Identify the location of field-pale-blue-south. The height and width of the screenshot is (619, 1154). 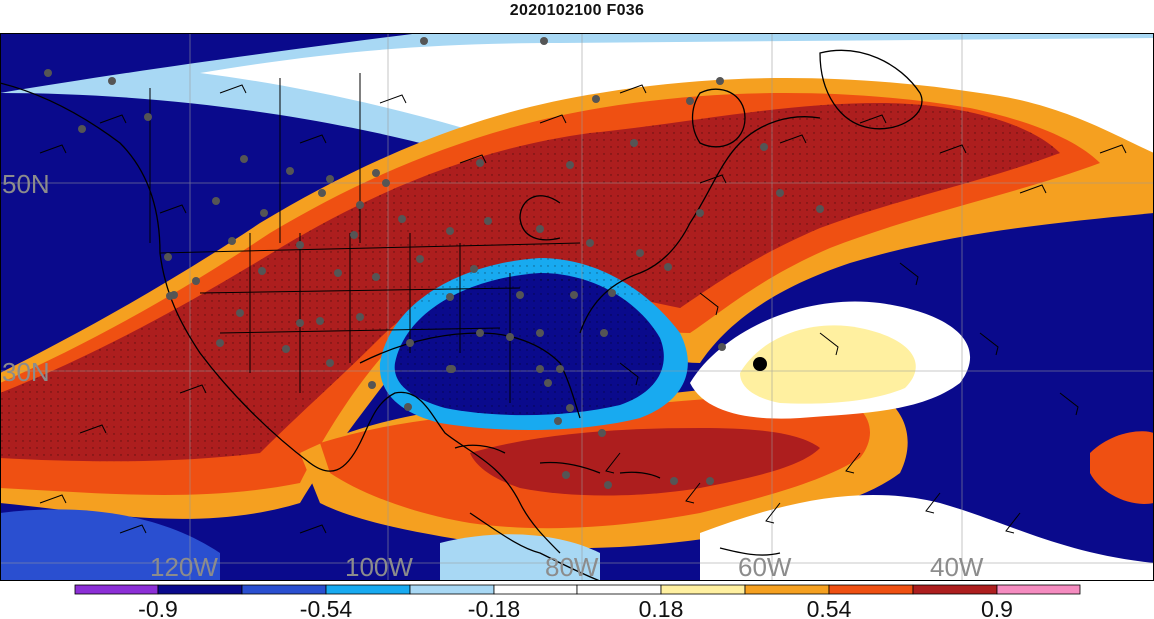
(520, 557).